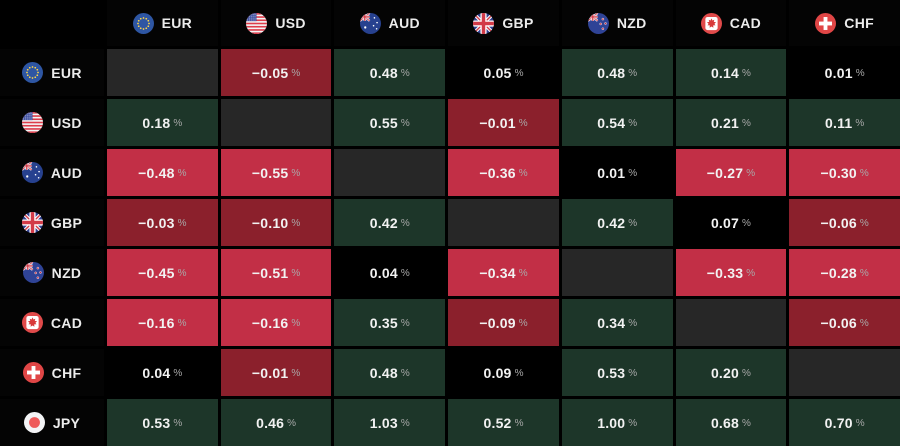 This screenshot has height=446, width=900. Describe the element at coordinates (52, 222) in the screenshot. I see `row-header-gbp: GBP` at that location.